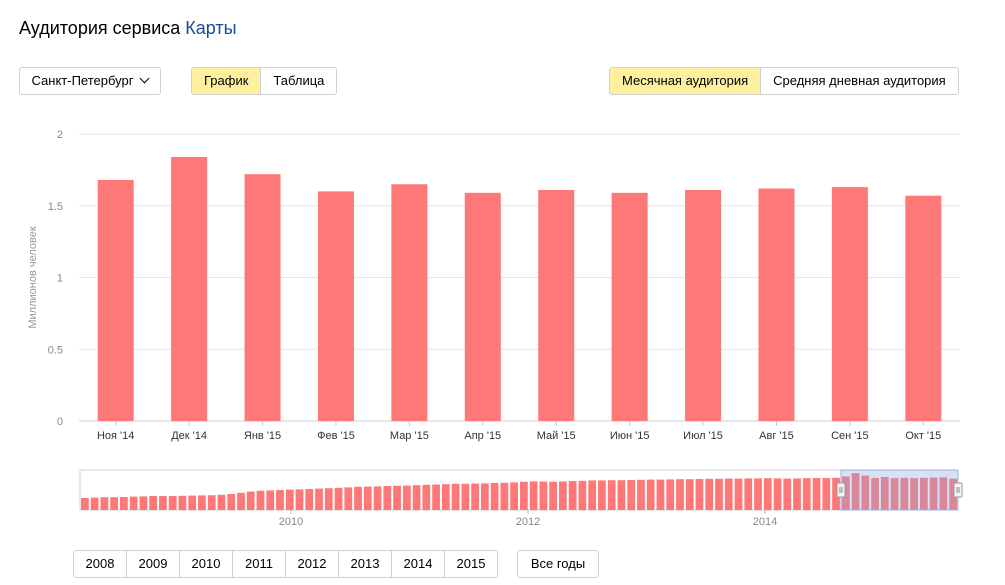 The height and width of the screenshot is (585, 1005). Describe the element at coordinates (60, 279) in the screenshot. I see `y-tick-label: 1` at that location.